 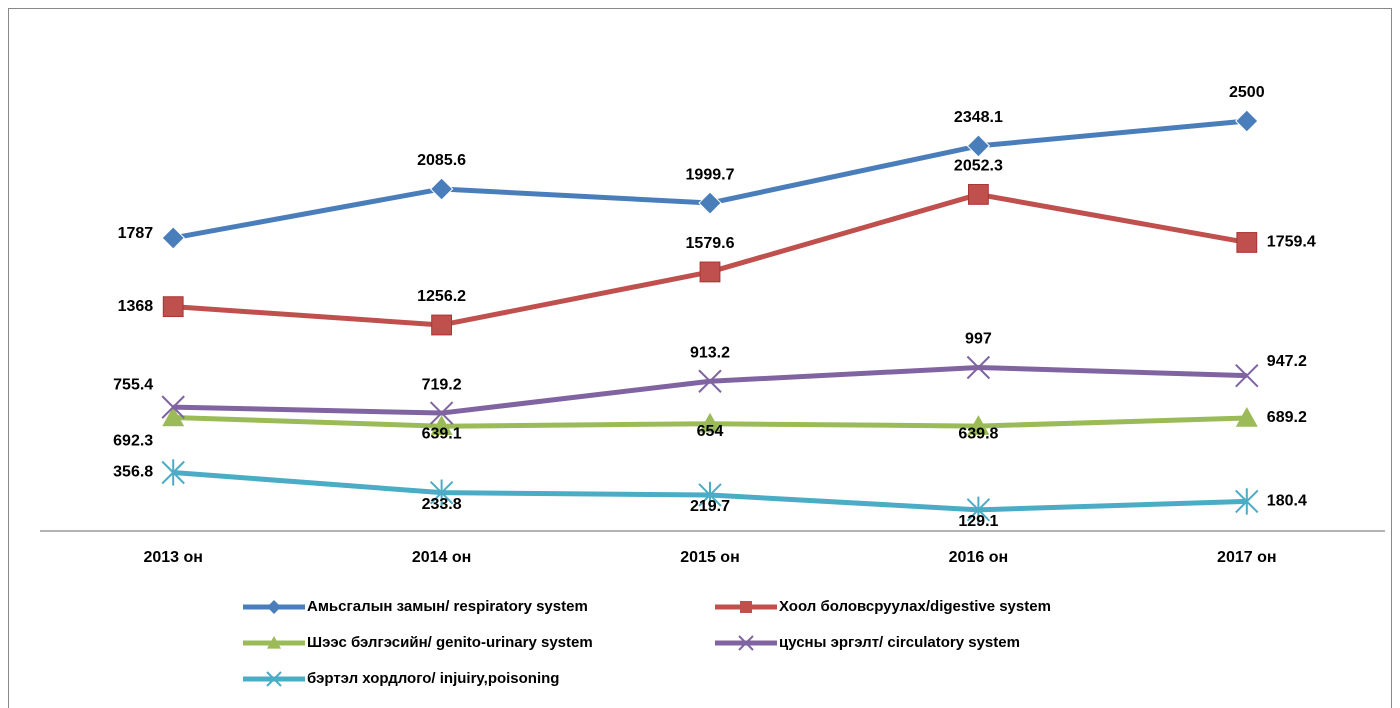 What do you see at coordinates (133, 472) in the screenshot?
I see `data-label: 356.8` at bounding box center [133, 472].